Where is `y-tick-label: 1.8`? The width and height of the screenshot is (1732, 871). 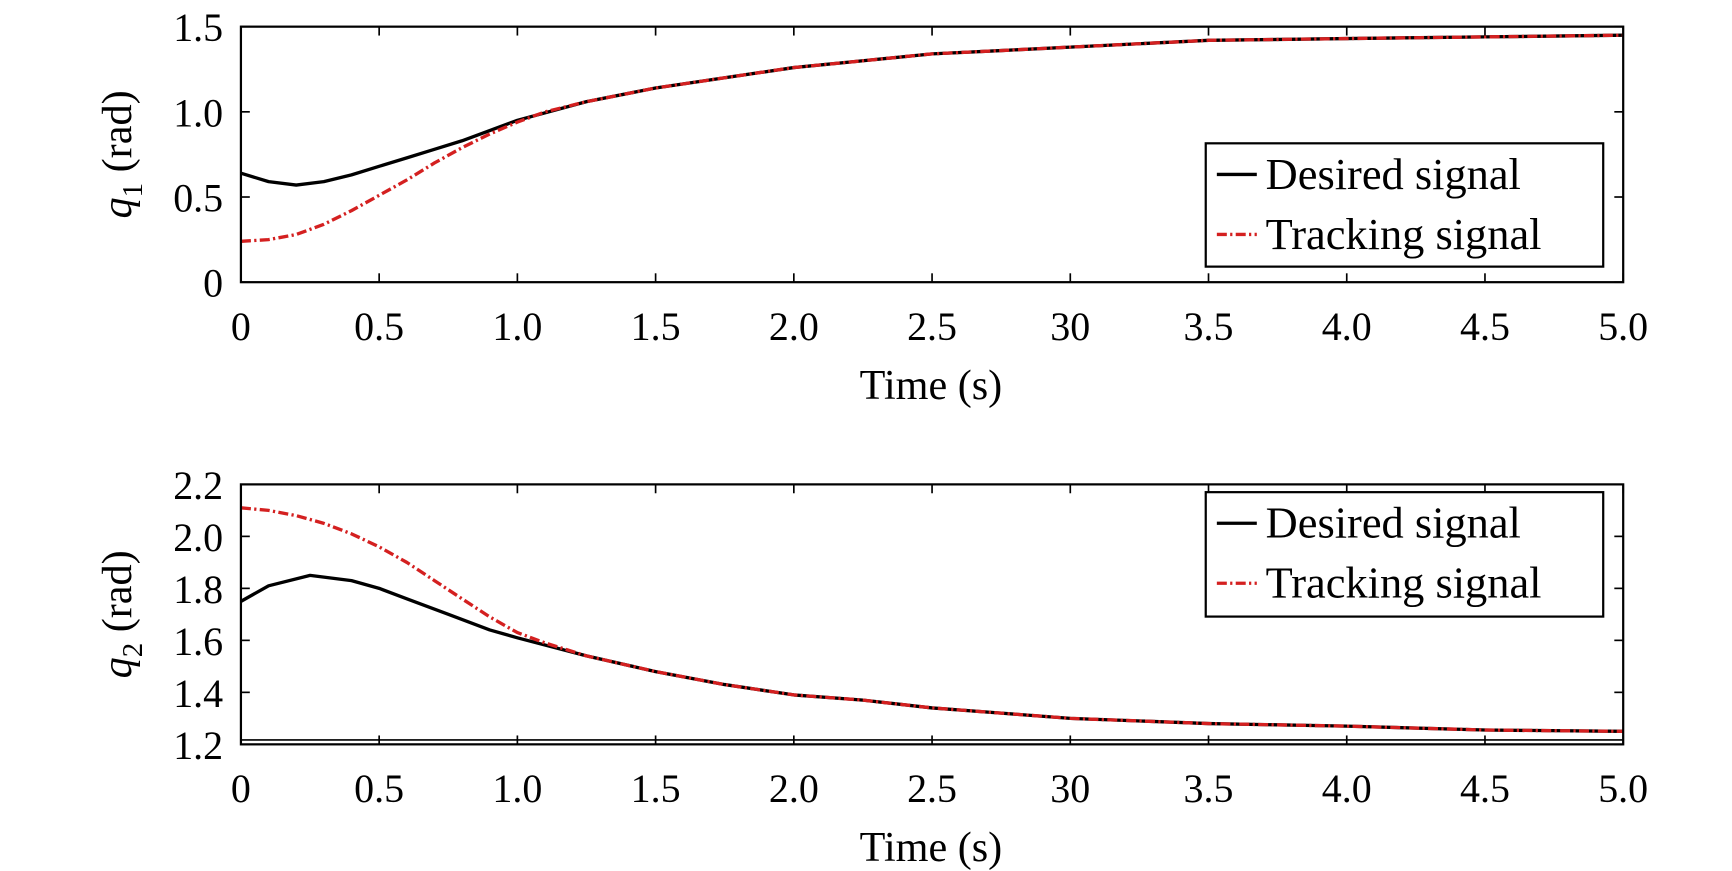 y-tick-label: 1.8 is located at coordinates (198, 589).